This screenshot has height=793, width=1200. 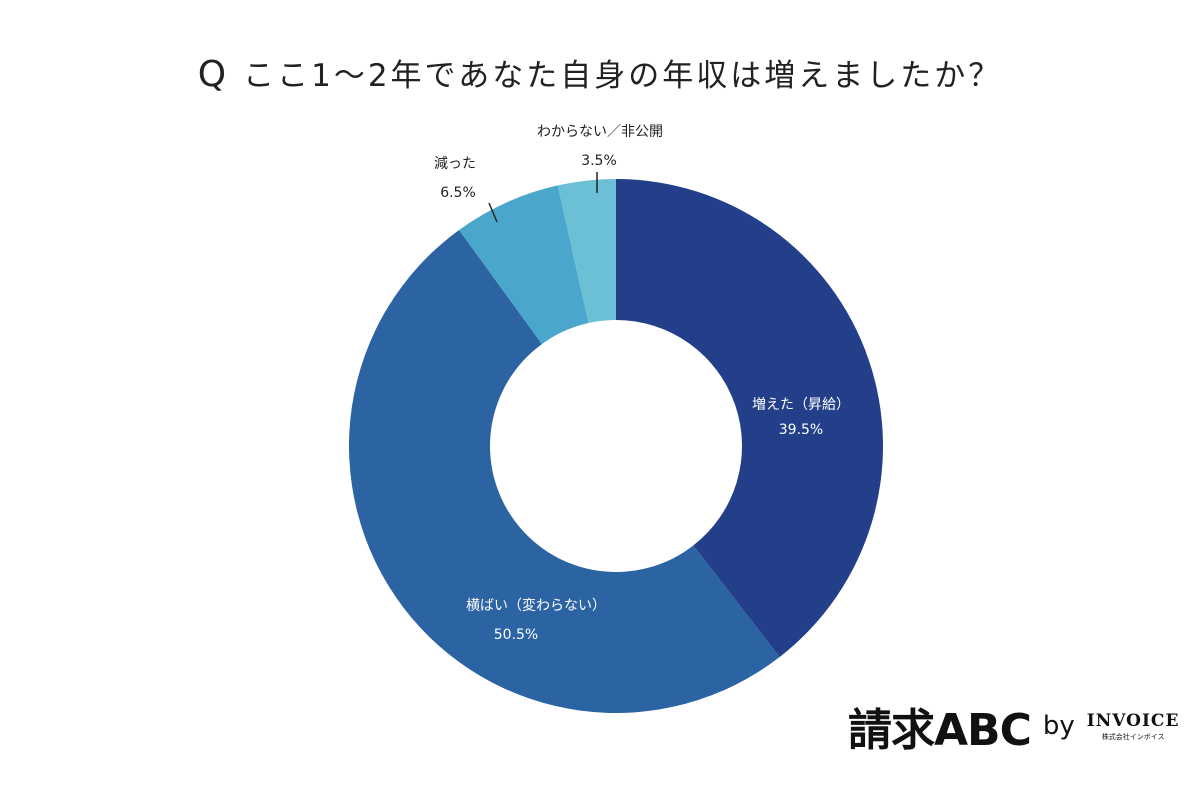 What do you see at coordinates (599, 161) in the screenshot?
I see `label-unknown-value: 3.5%` at bounding box center [599, 161].